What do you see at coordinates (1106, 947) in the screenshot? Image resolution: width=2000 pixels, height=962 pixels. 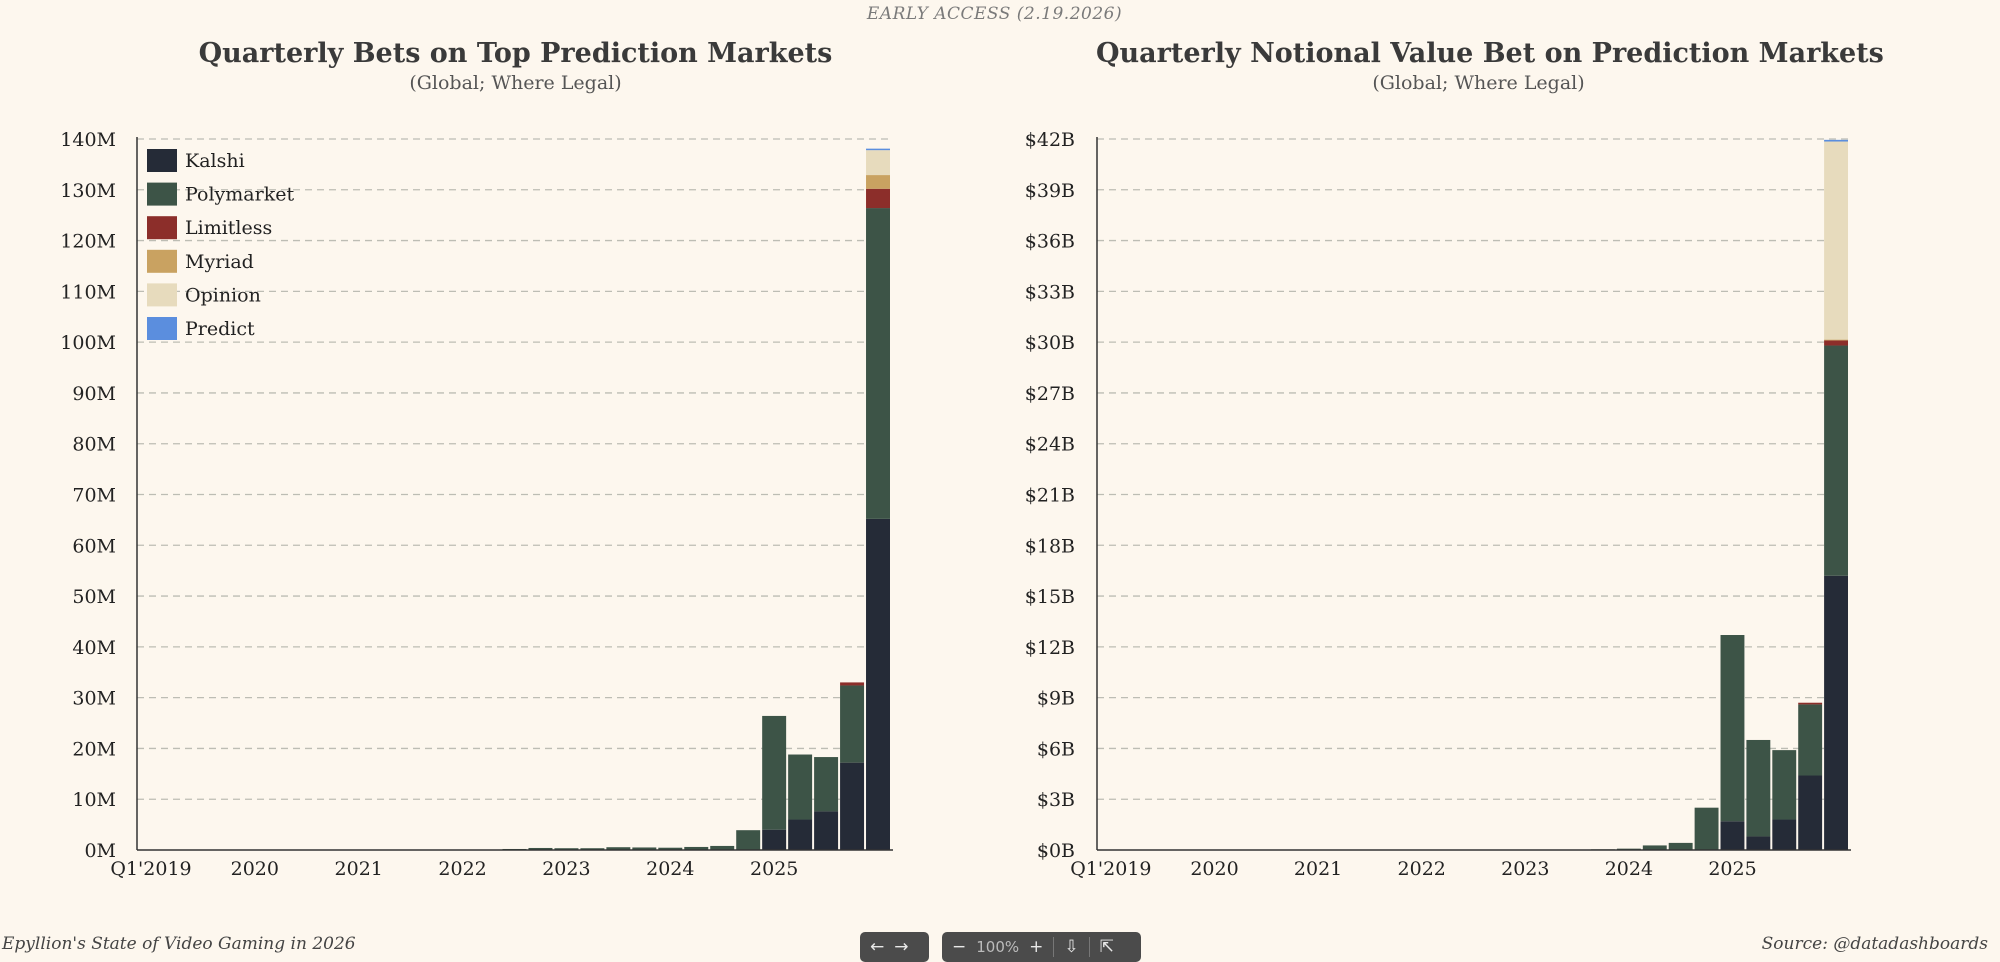 I see `fullscreen-icon: ⇱` at bounding box center [1106, 947].